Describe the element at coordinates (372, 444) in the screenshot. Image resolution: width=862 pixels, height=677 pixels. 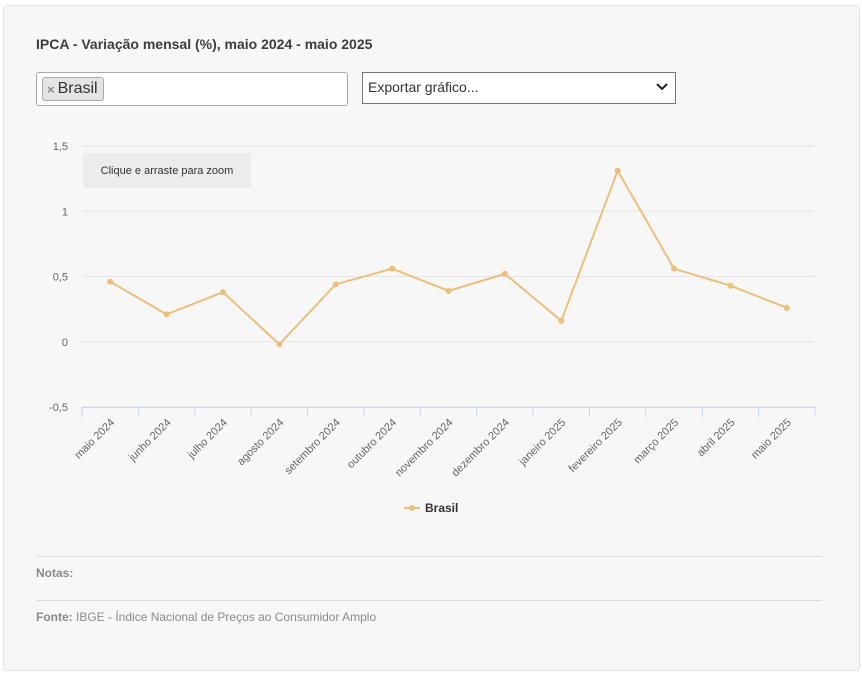
I see `x-tick-label: outubro 2024` at that location.